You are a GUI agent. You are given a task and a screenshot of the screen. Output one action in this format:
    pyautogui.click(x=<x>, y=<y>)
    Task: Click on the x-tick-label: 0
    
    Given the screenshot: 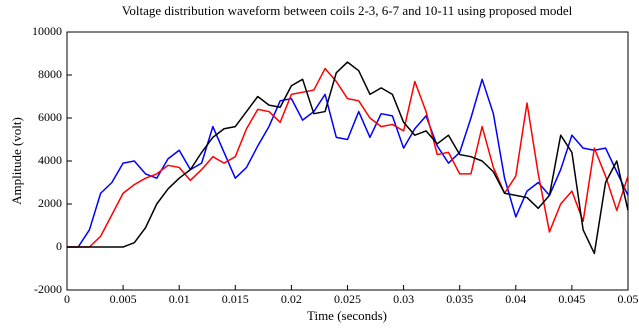 What is the action you would take?
    pyautogui.click(x=67, y=299)
    